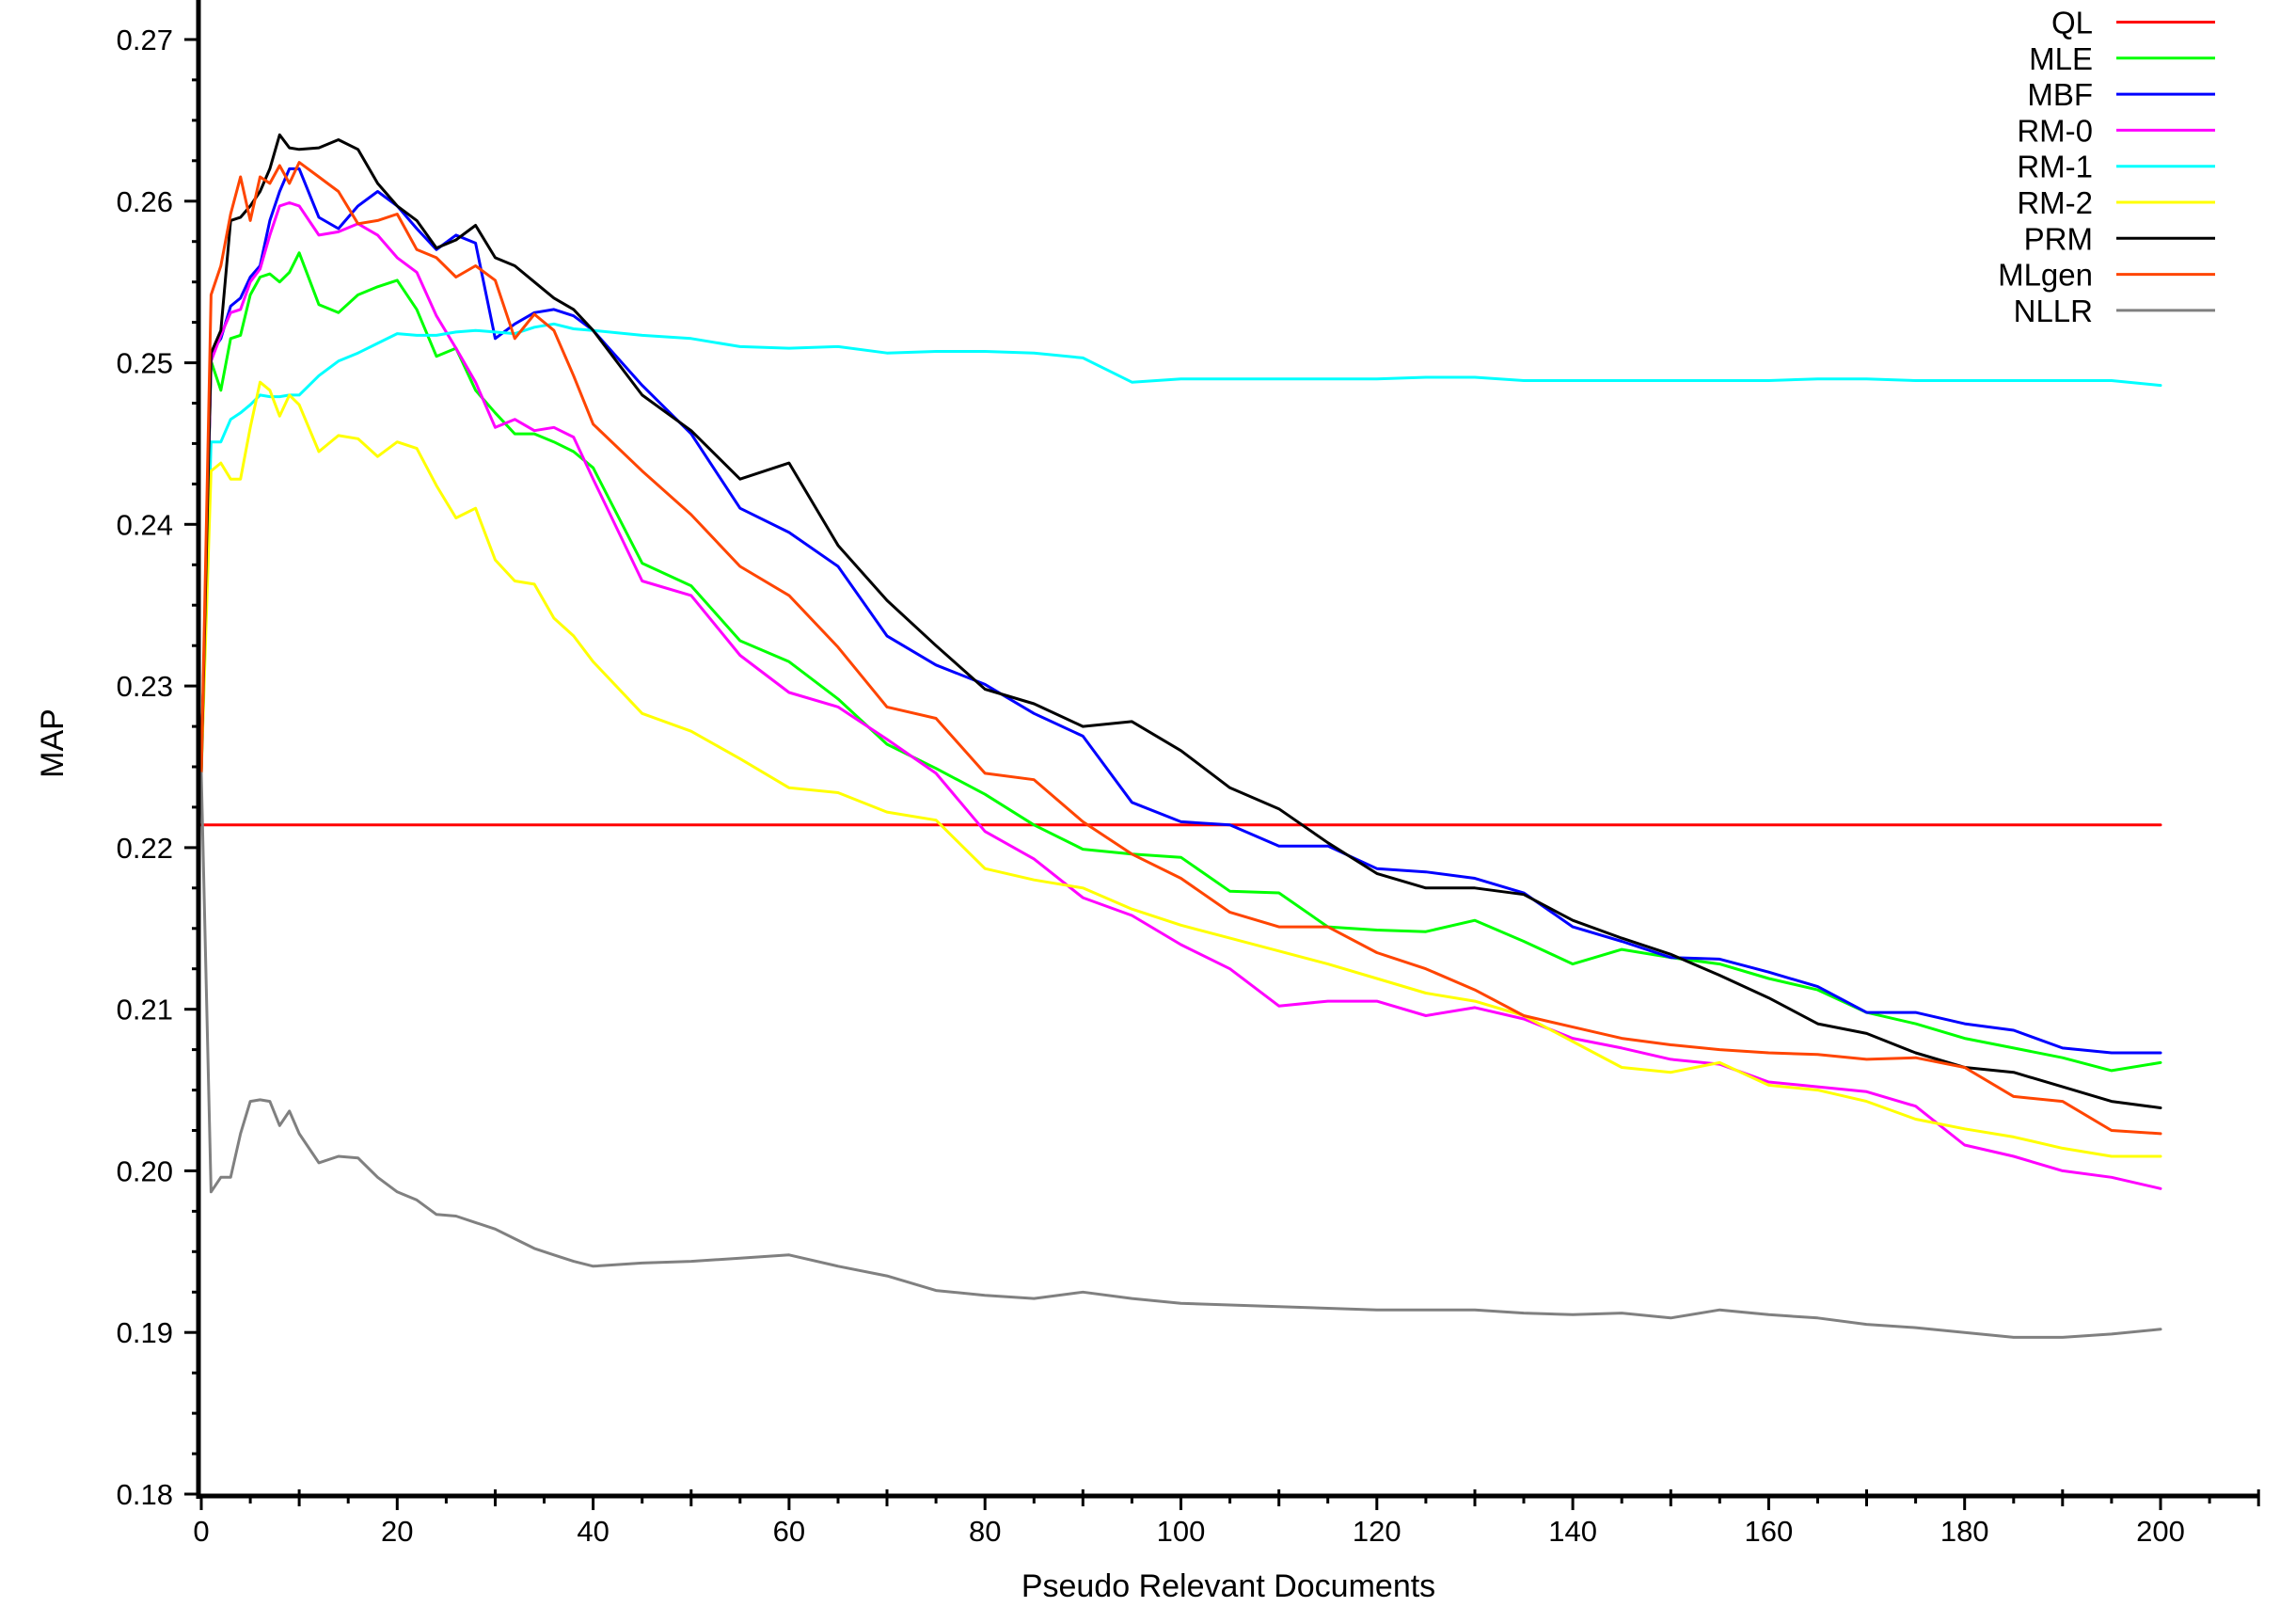 The width and height of the screenshot is (2296, 1607). I want to click on legend-label-MBF: MBF, so click(2060, 94).